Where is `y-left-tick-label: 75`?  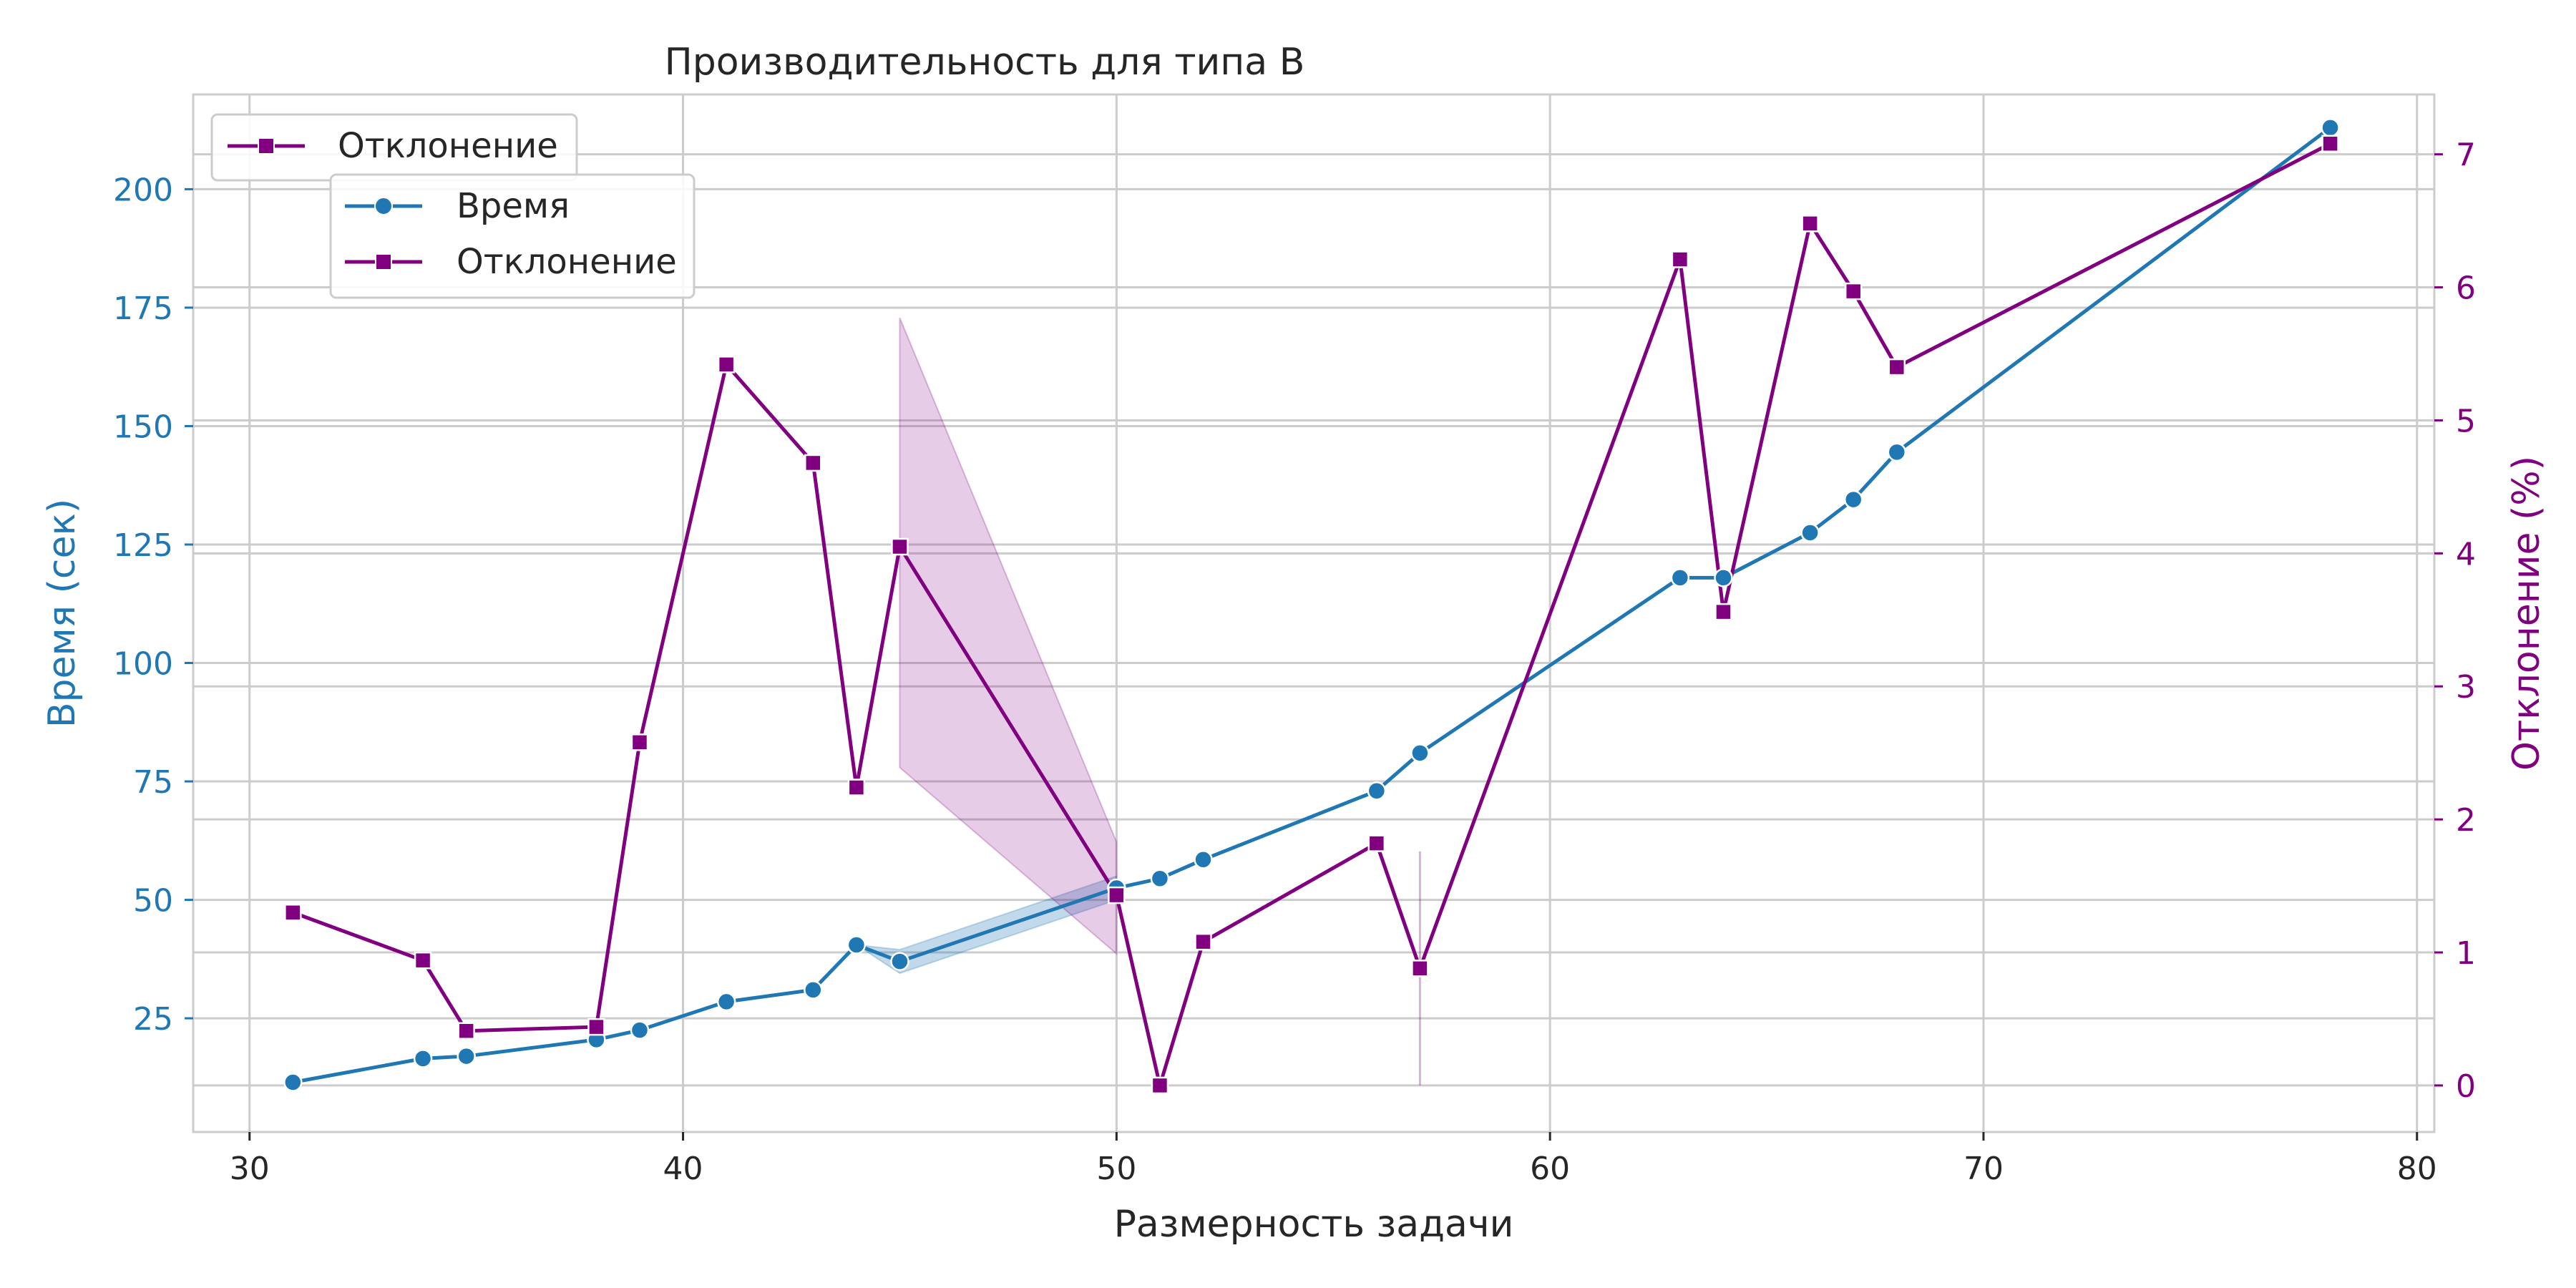
y-left-tick-label: 75 is located at coordinates (153, 782).